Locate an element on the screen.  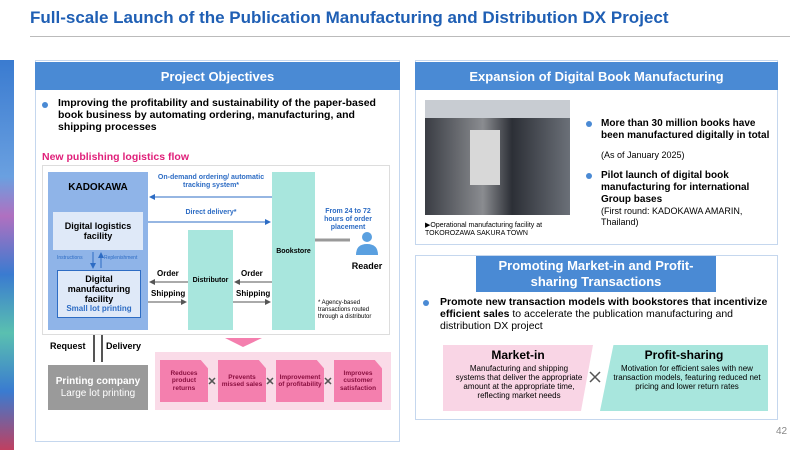
bookstore-box: Bookstore is located at coordinates (293, 251).